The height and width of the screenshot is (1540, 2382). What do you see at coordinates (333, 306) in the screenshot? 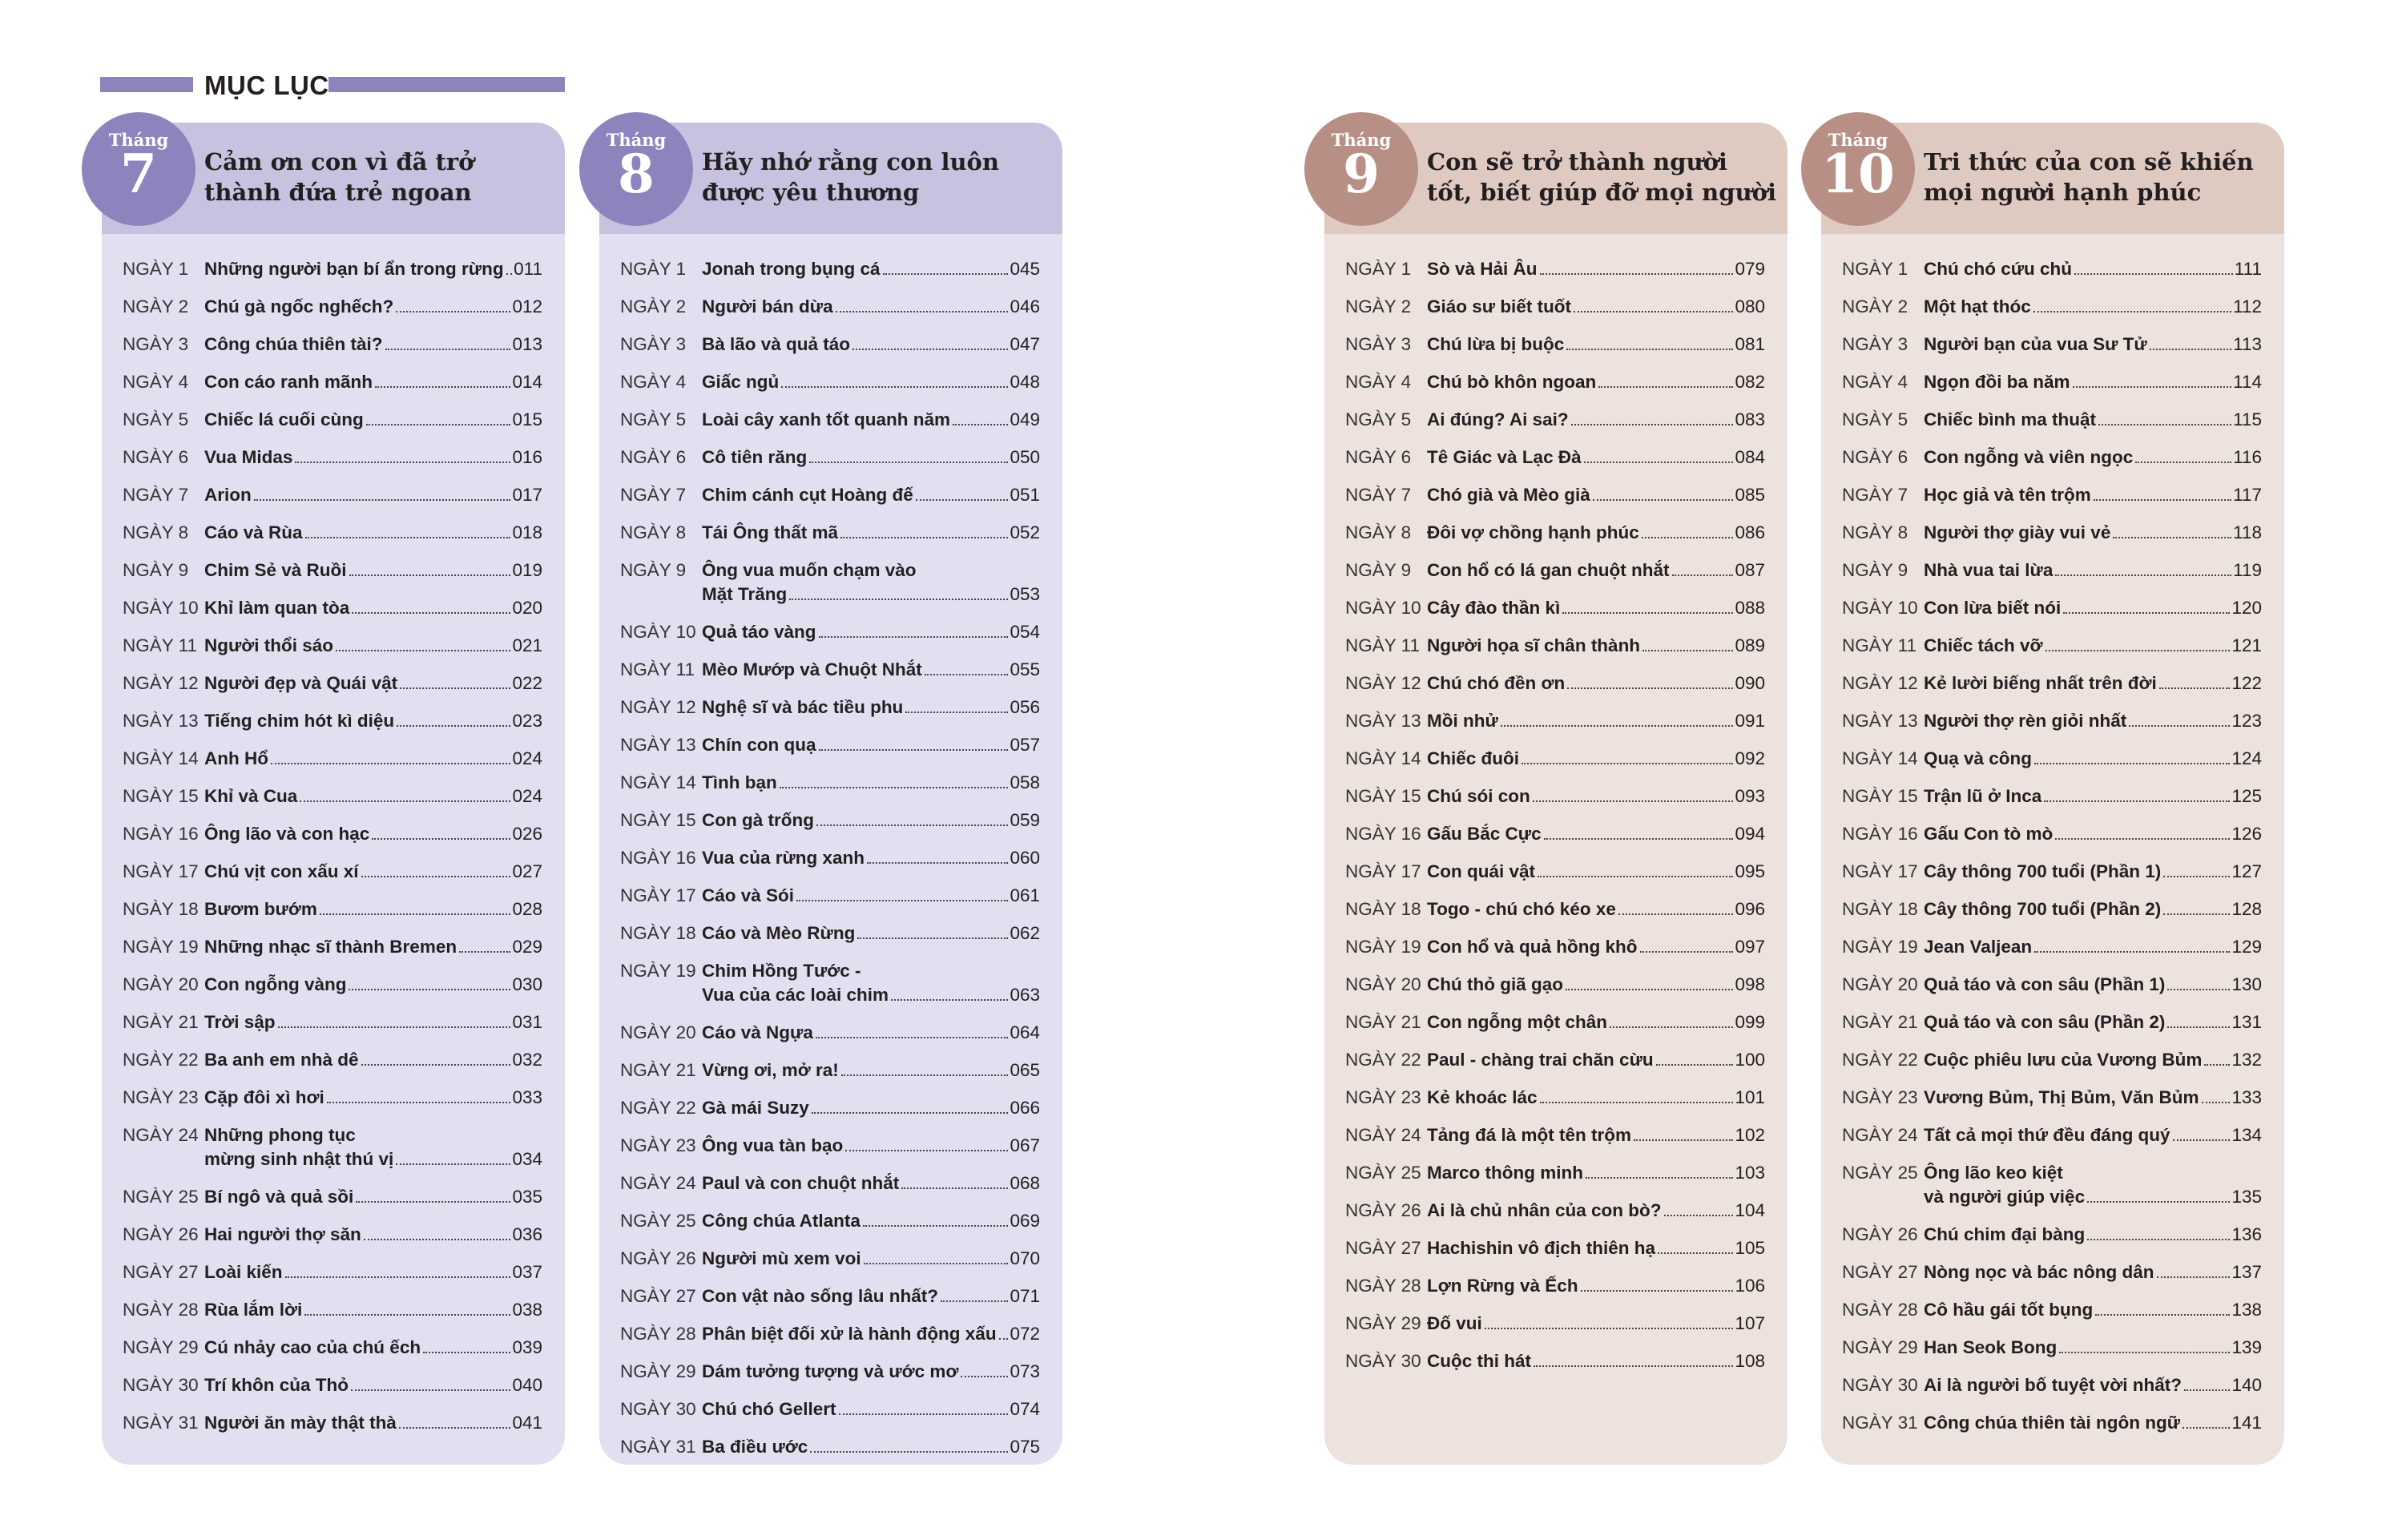
I see `toc-entry: NGÀY 2 Chú gà ngốc nghếch? 012` at bounding box center [333, 306].